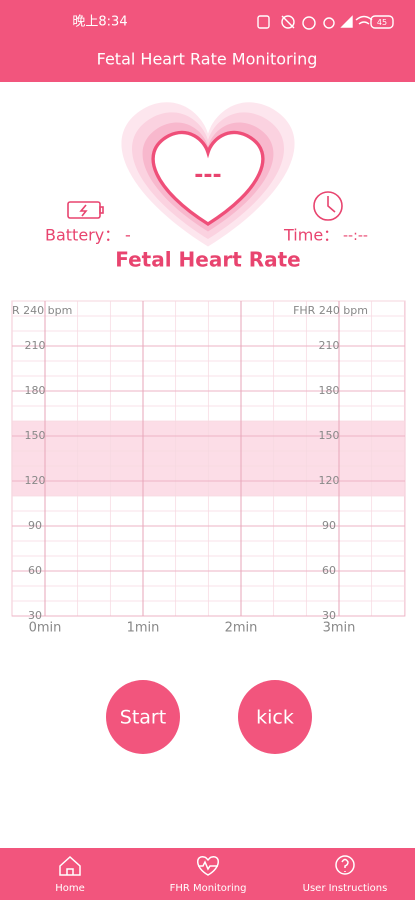 The height and width of the screenshot is (900, 415). What do you see at coordinates (35, 615) in the screenshot?
I see `y-tick-label-left: 30` at bounding box center [35, 615].